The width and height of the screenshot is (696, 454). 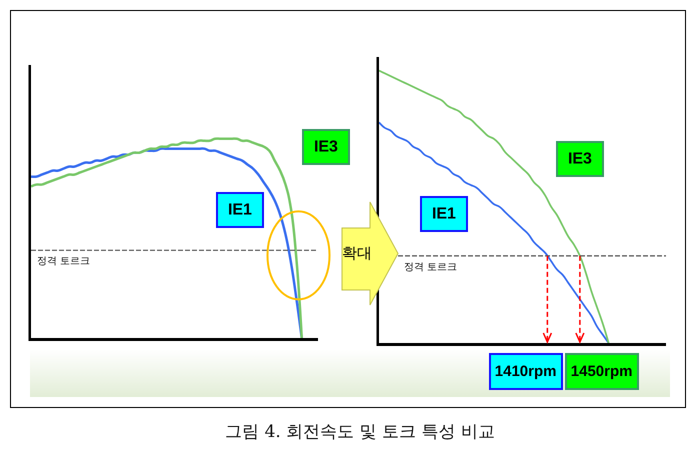 I want to click on caption: 그림 4. 회전속도 및 토크 특성 비교, so click(x=360, y=432).